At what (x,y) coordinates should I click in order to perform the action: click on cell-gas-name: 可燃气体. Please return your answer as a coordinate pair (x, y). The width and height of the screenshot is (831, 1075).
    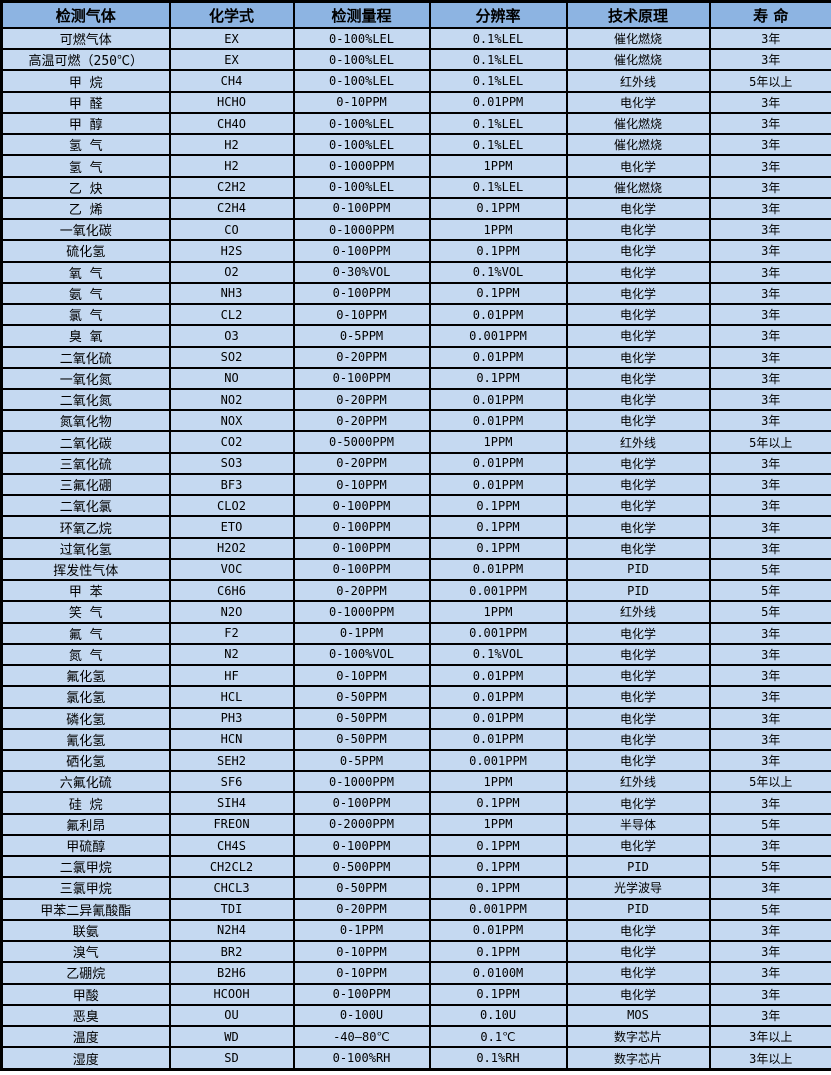
    Looking at the image, I should click on (85, 38).